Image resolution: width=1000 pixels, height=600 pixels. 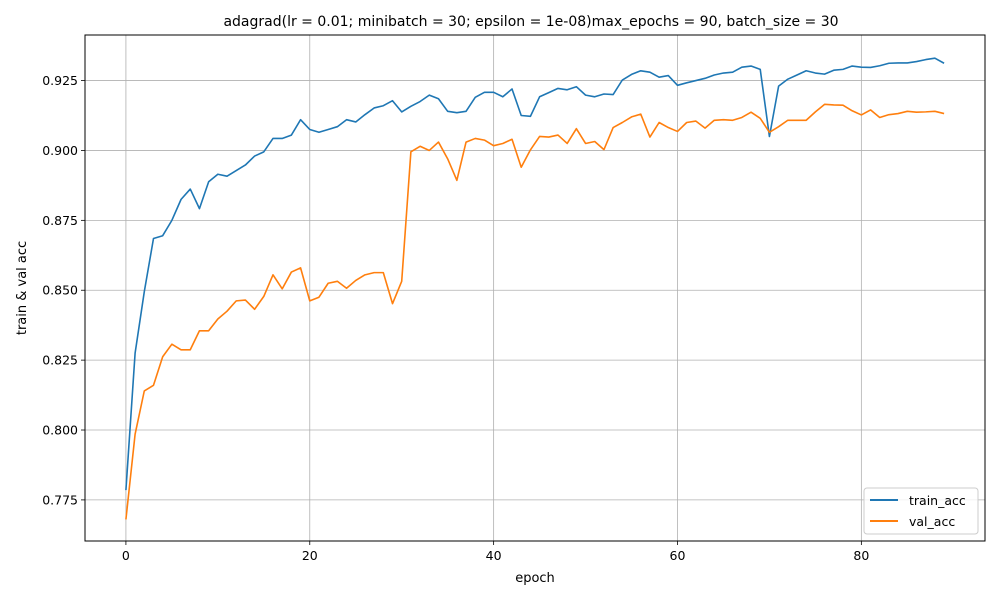 What do you see at coordinates (535, 578) in the screenshot?
I see `x-axis-label: epoch` at bounding box center [535, 578].